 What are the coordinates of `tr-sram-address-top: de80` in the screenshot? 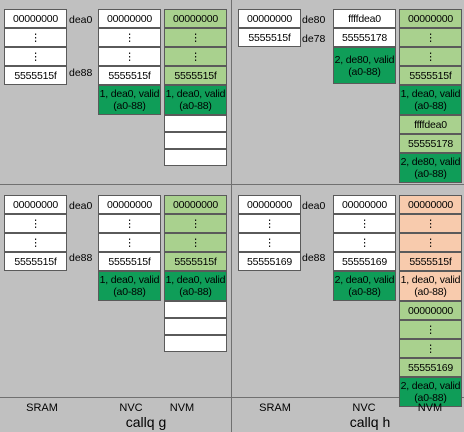 It's located at (314, 20).